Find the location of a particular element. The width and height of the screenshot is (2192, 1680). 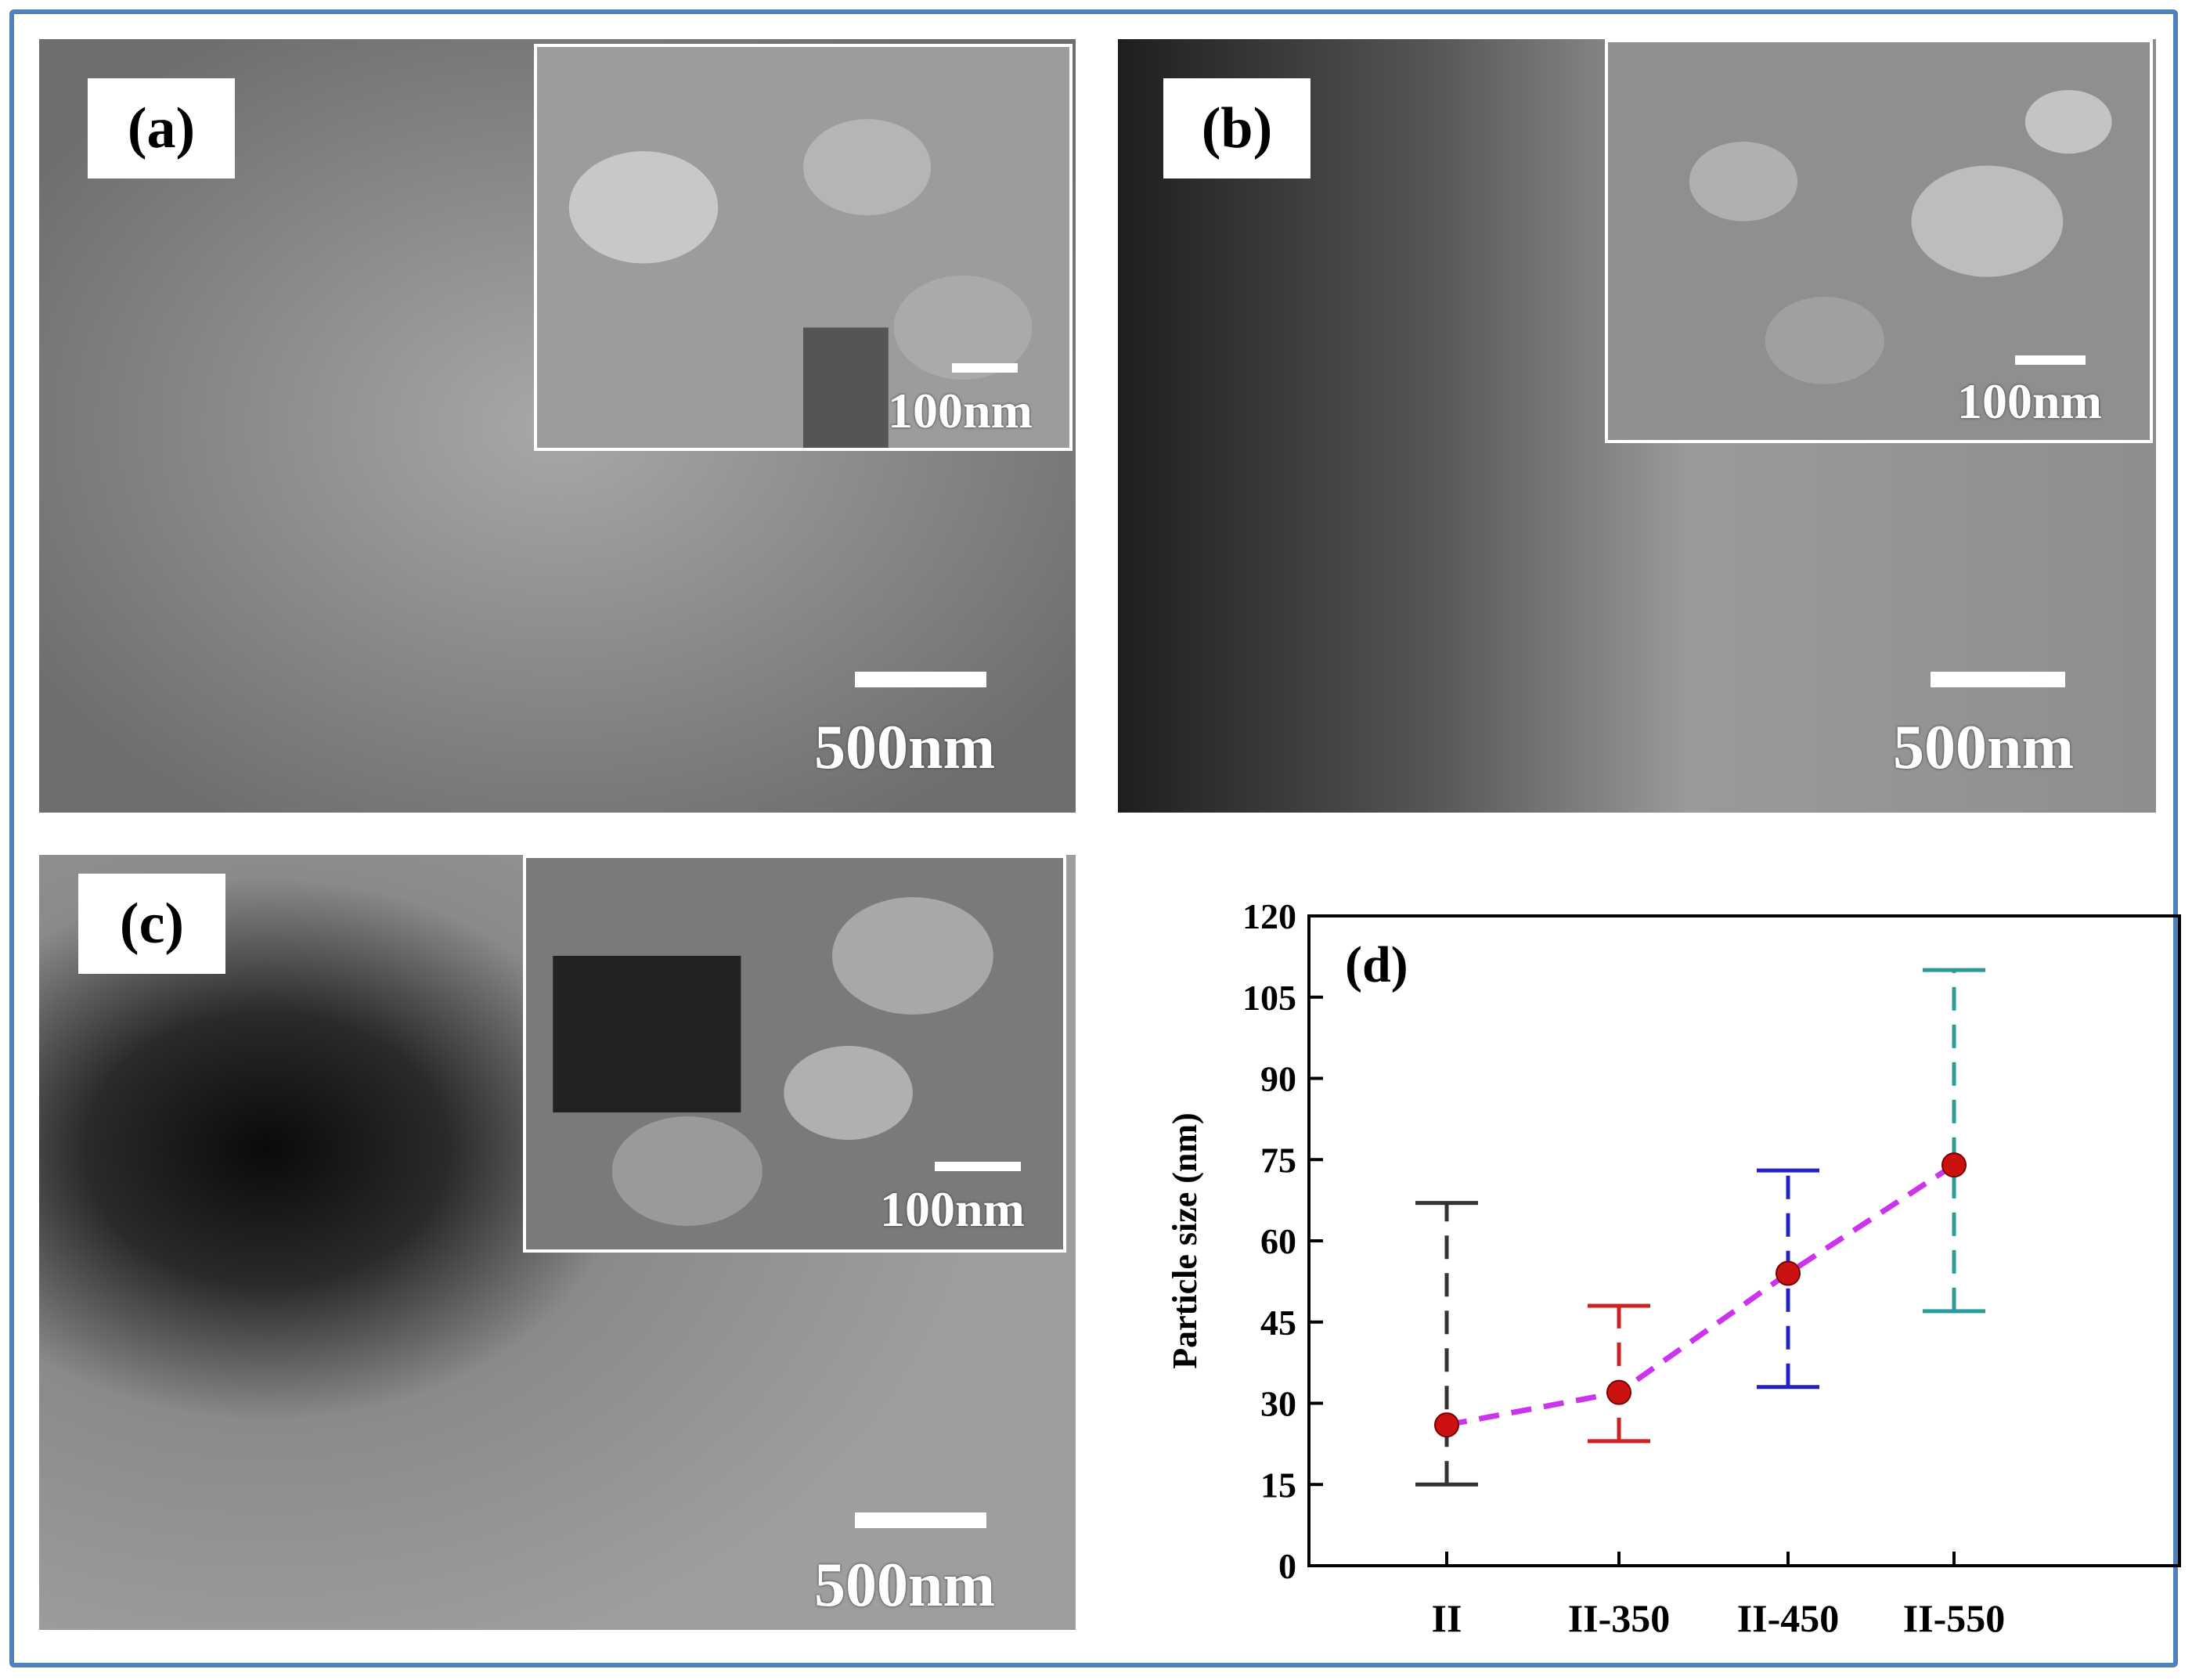

inset-image-b: 100nm is located at coordinates (1879, 241).